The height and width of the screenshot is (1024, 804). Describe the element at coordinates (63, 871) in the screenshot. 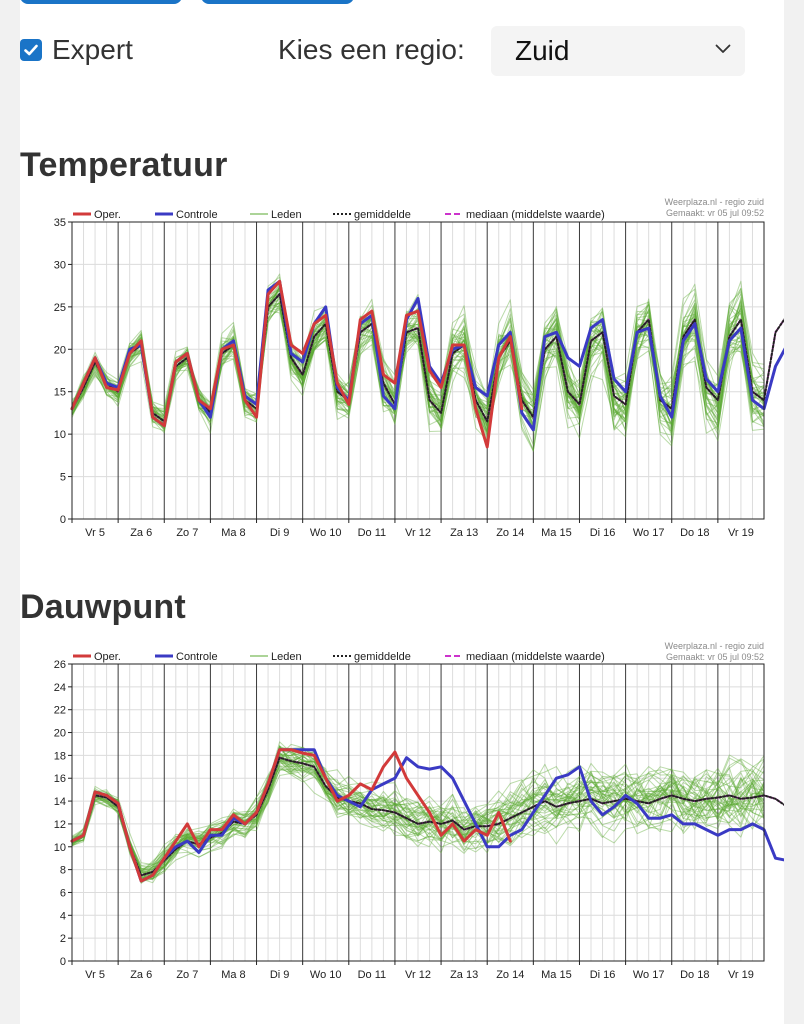

I see `y-tick-label: 8` at that location.